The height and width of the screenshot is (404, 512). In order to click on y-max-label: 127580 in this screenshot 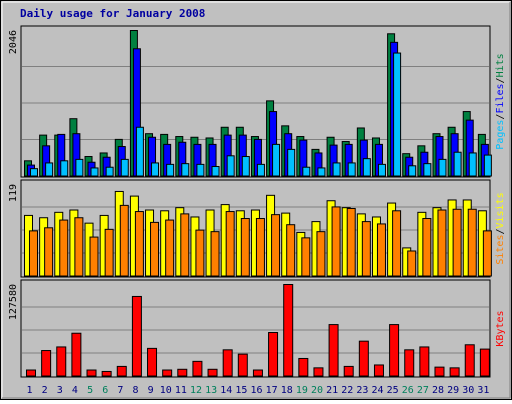, I will do `click(13, 302)`.